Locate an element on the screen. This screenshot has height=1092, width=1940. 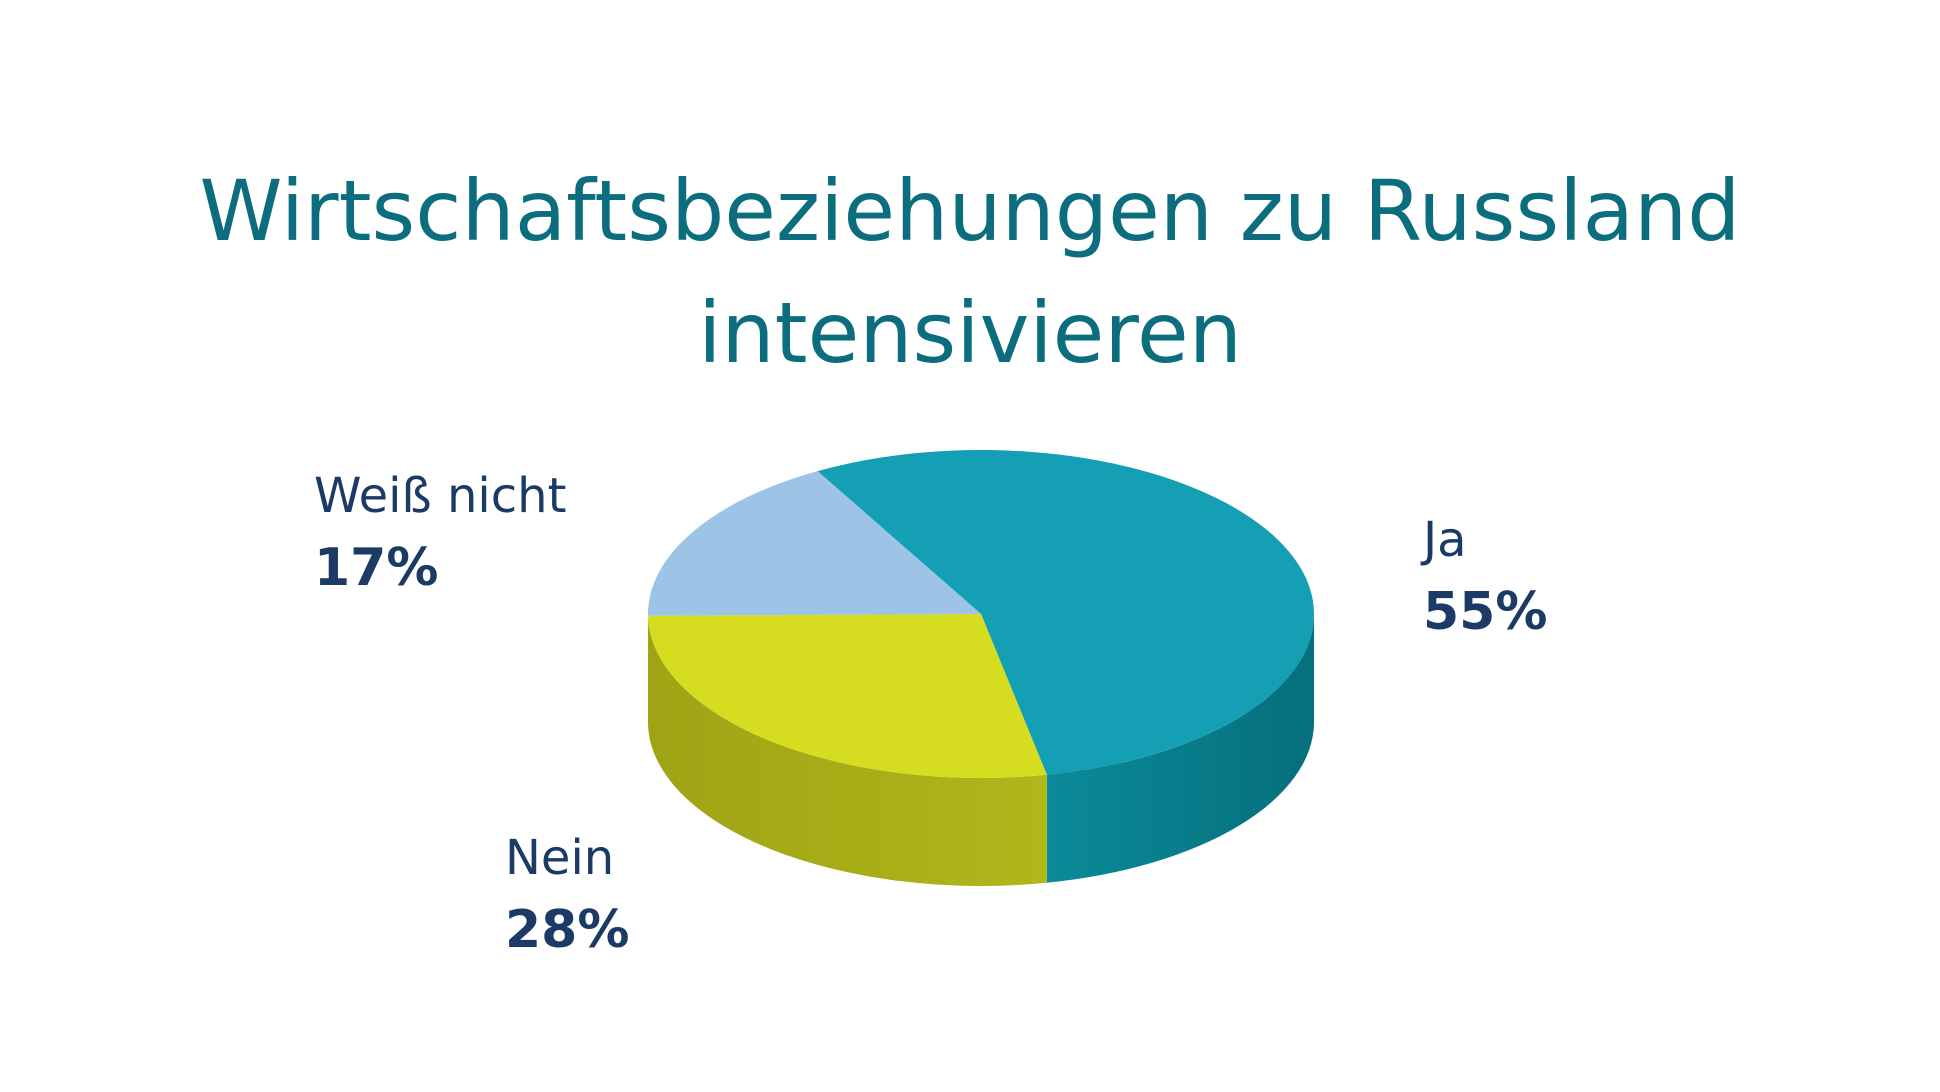
value-label-weiss-nicht: 17% is located at coordinates (376, 568).